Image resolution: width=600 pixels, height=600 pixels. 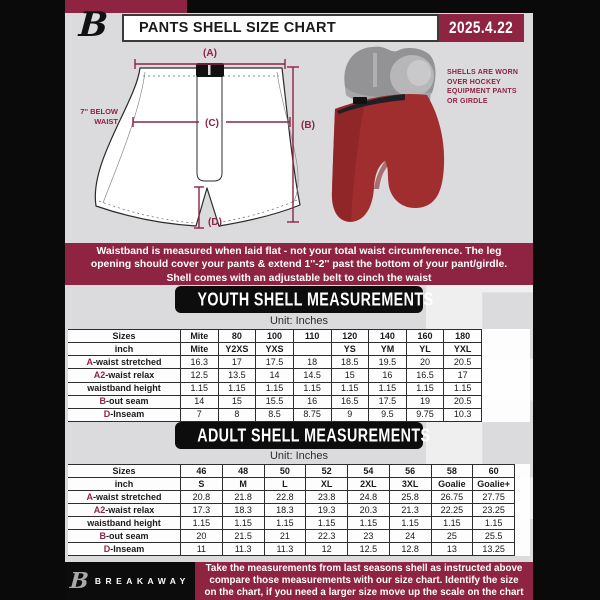 What do you see at coordinates (409, 536) in the screenshot?
I see `table-cell: 24` at bounding box center [409, 536].